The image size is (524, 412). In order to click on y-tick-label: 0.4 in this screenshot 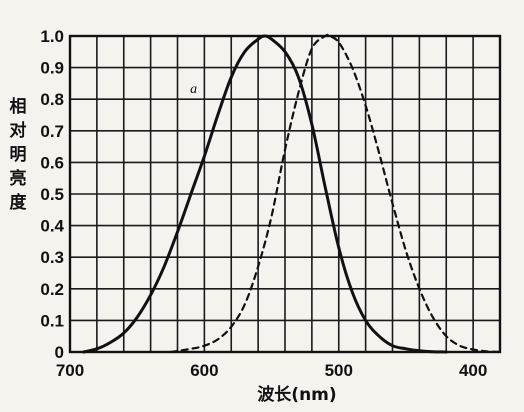, I will do `click(52, 226)`.